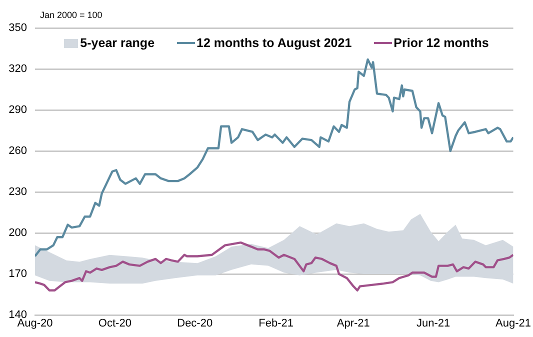  Describe the element at coordinates (117, 43) in the screenshot. I see `legend-label: 5-year range` at that location.